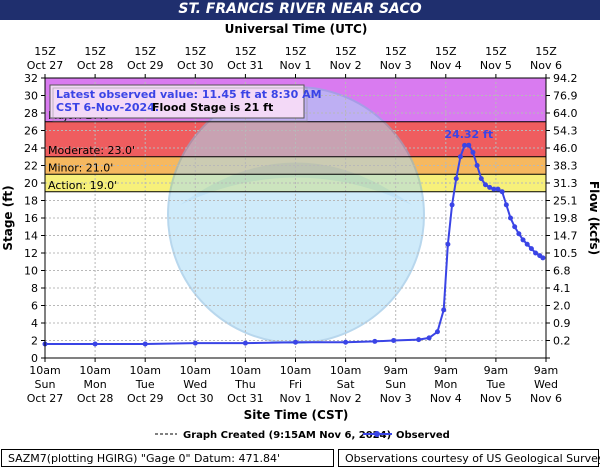 The height and width of the screenshot is (467, 600). Describe the element at coordinates (245, 398) in the screenshot. I see `x-tick-label-date: Oct 31` at that location.